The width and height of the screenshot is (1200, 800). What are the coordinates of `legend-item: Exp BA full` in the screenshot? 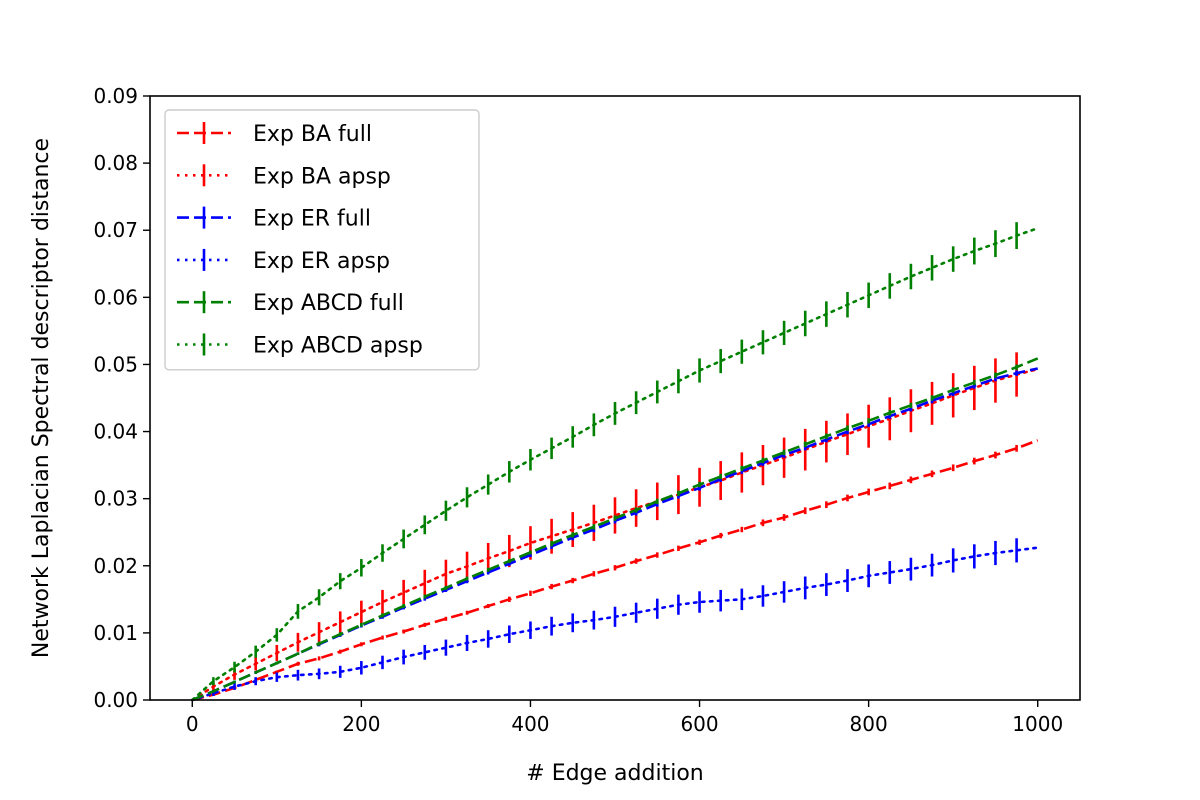 It's located at (274, 134).